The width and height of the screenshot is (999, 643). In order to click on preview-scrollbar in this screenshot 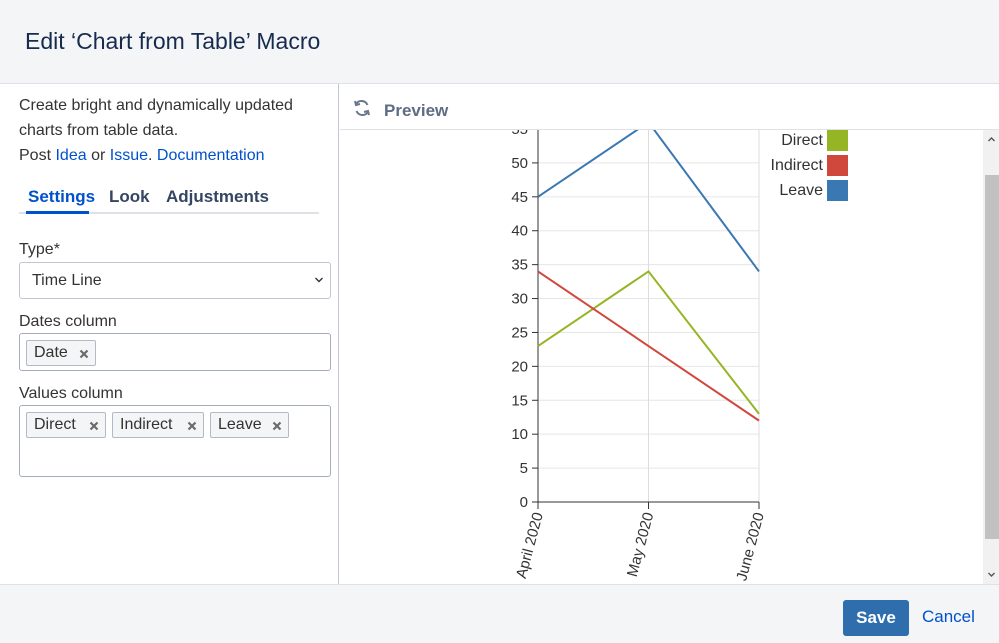, I will do `click(991, 357)`.